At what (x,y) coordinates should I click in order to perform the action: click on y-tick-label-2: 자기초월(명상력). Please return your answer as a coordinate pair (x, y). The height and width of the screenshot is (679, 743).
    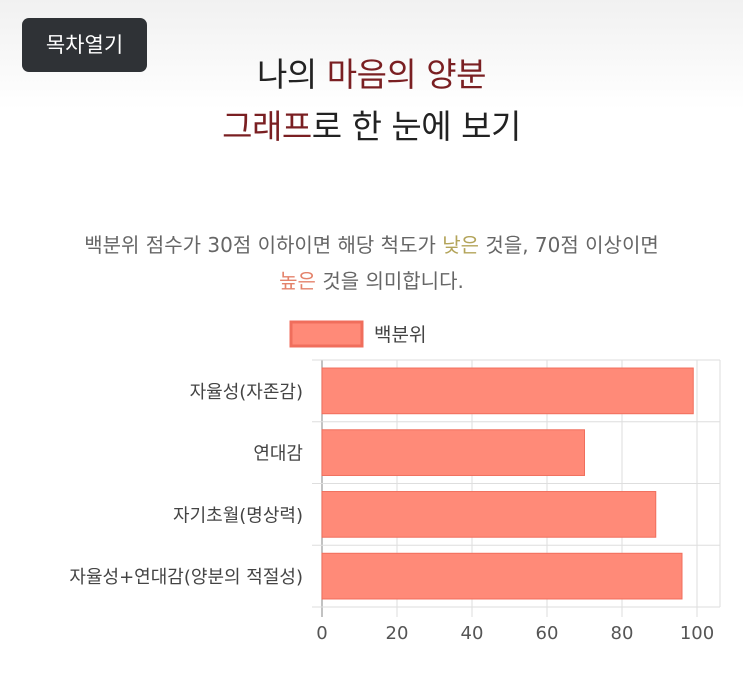
    Looking at the image, I should click on (238, 515).